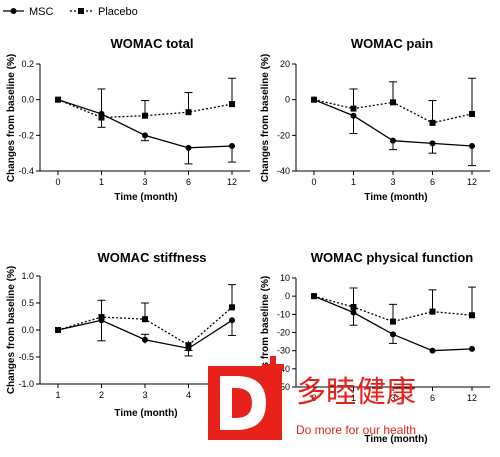 This screenshot has width=500, height=457. I want to click on plot-area: 0.2 0.0 -0.2 -0.4 0 1 3 6 12, so click(134, 123).